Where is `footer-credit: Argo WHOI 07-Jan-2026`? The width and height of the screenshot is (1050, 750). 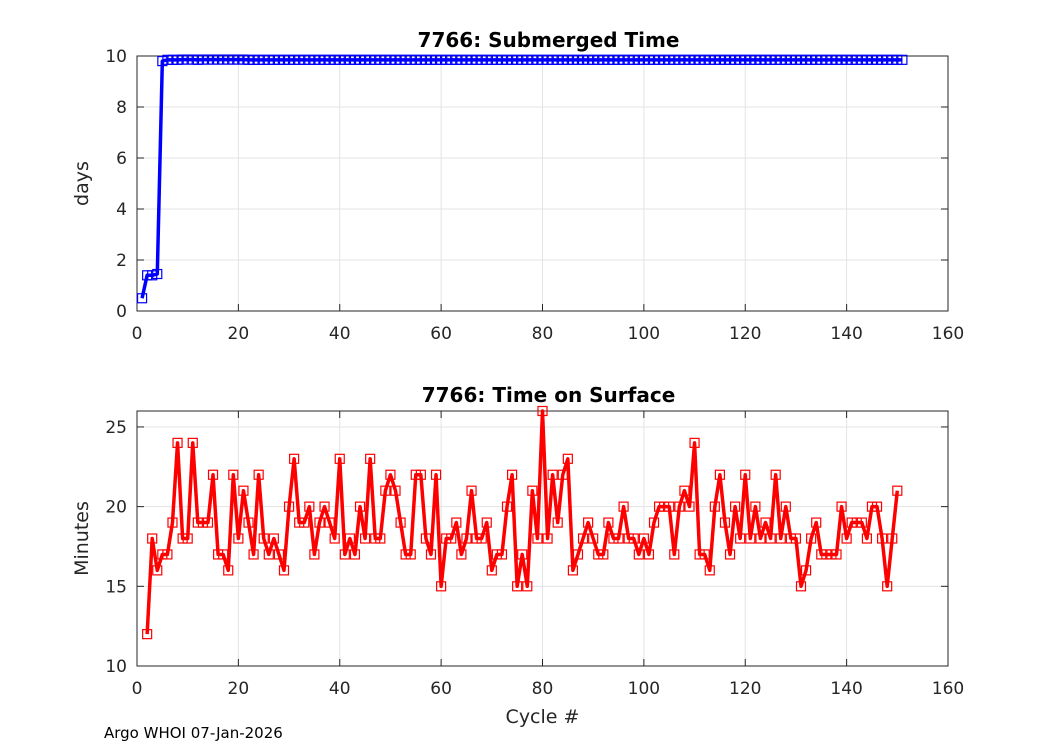
footer-credit: Argo WHOI 07-Jan-2026 is located at coordinates (193, 733).